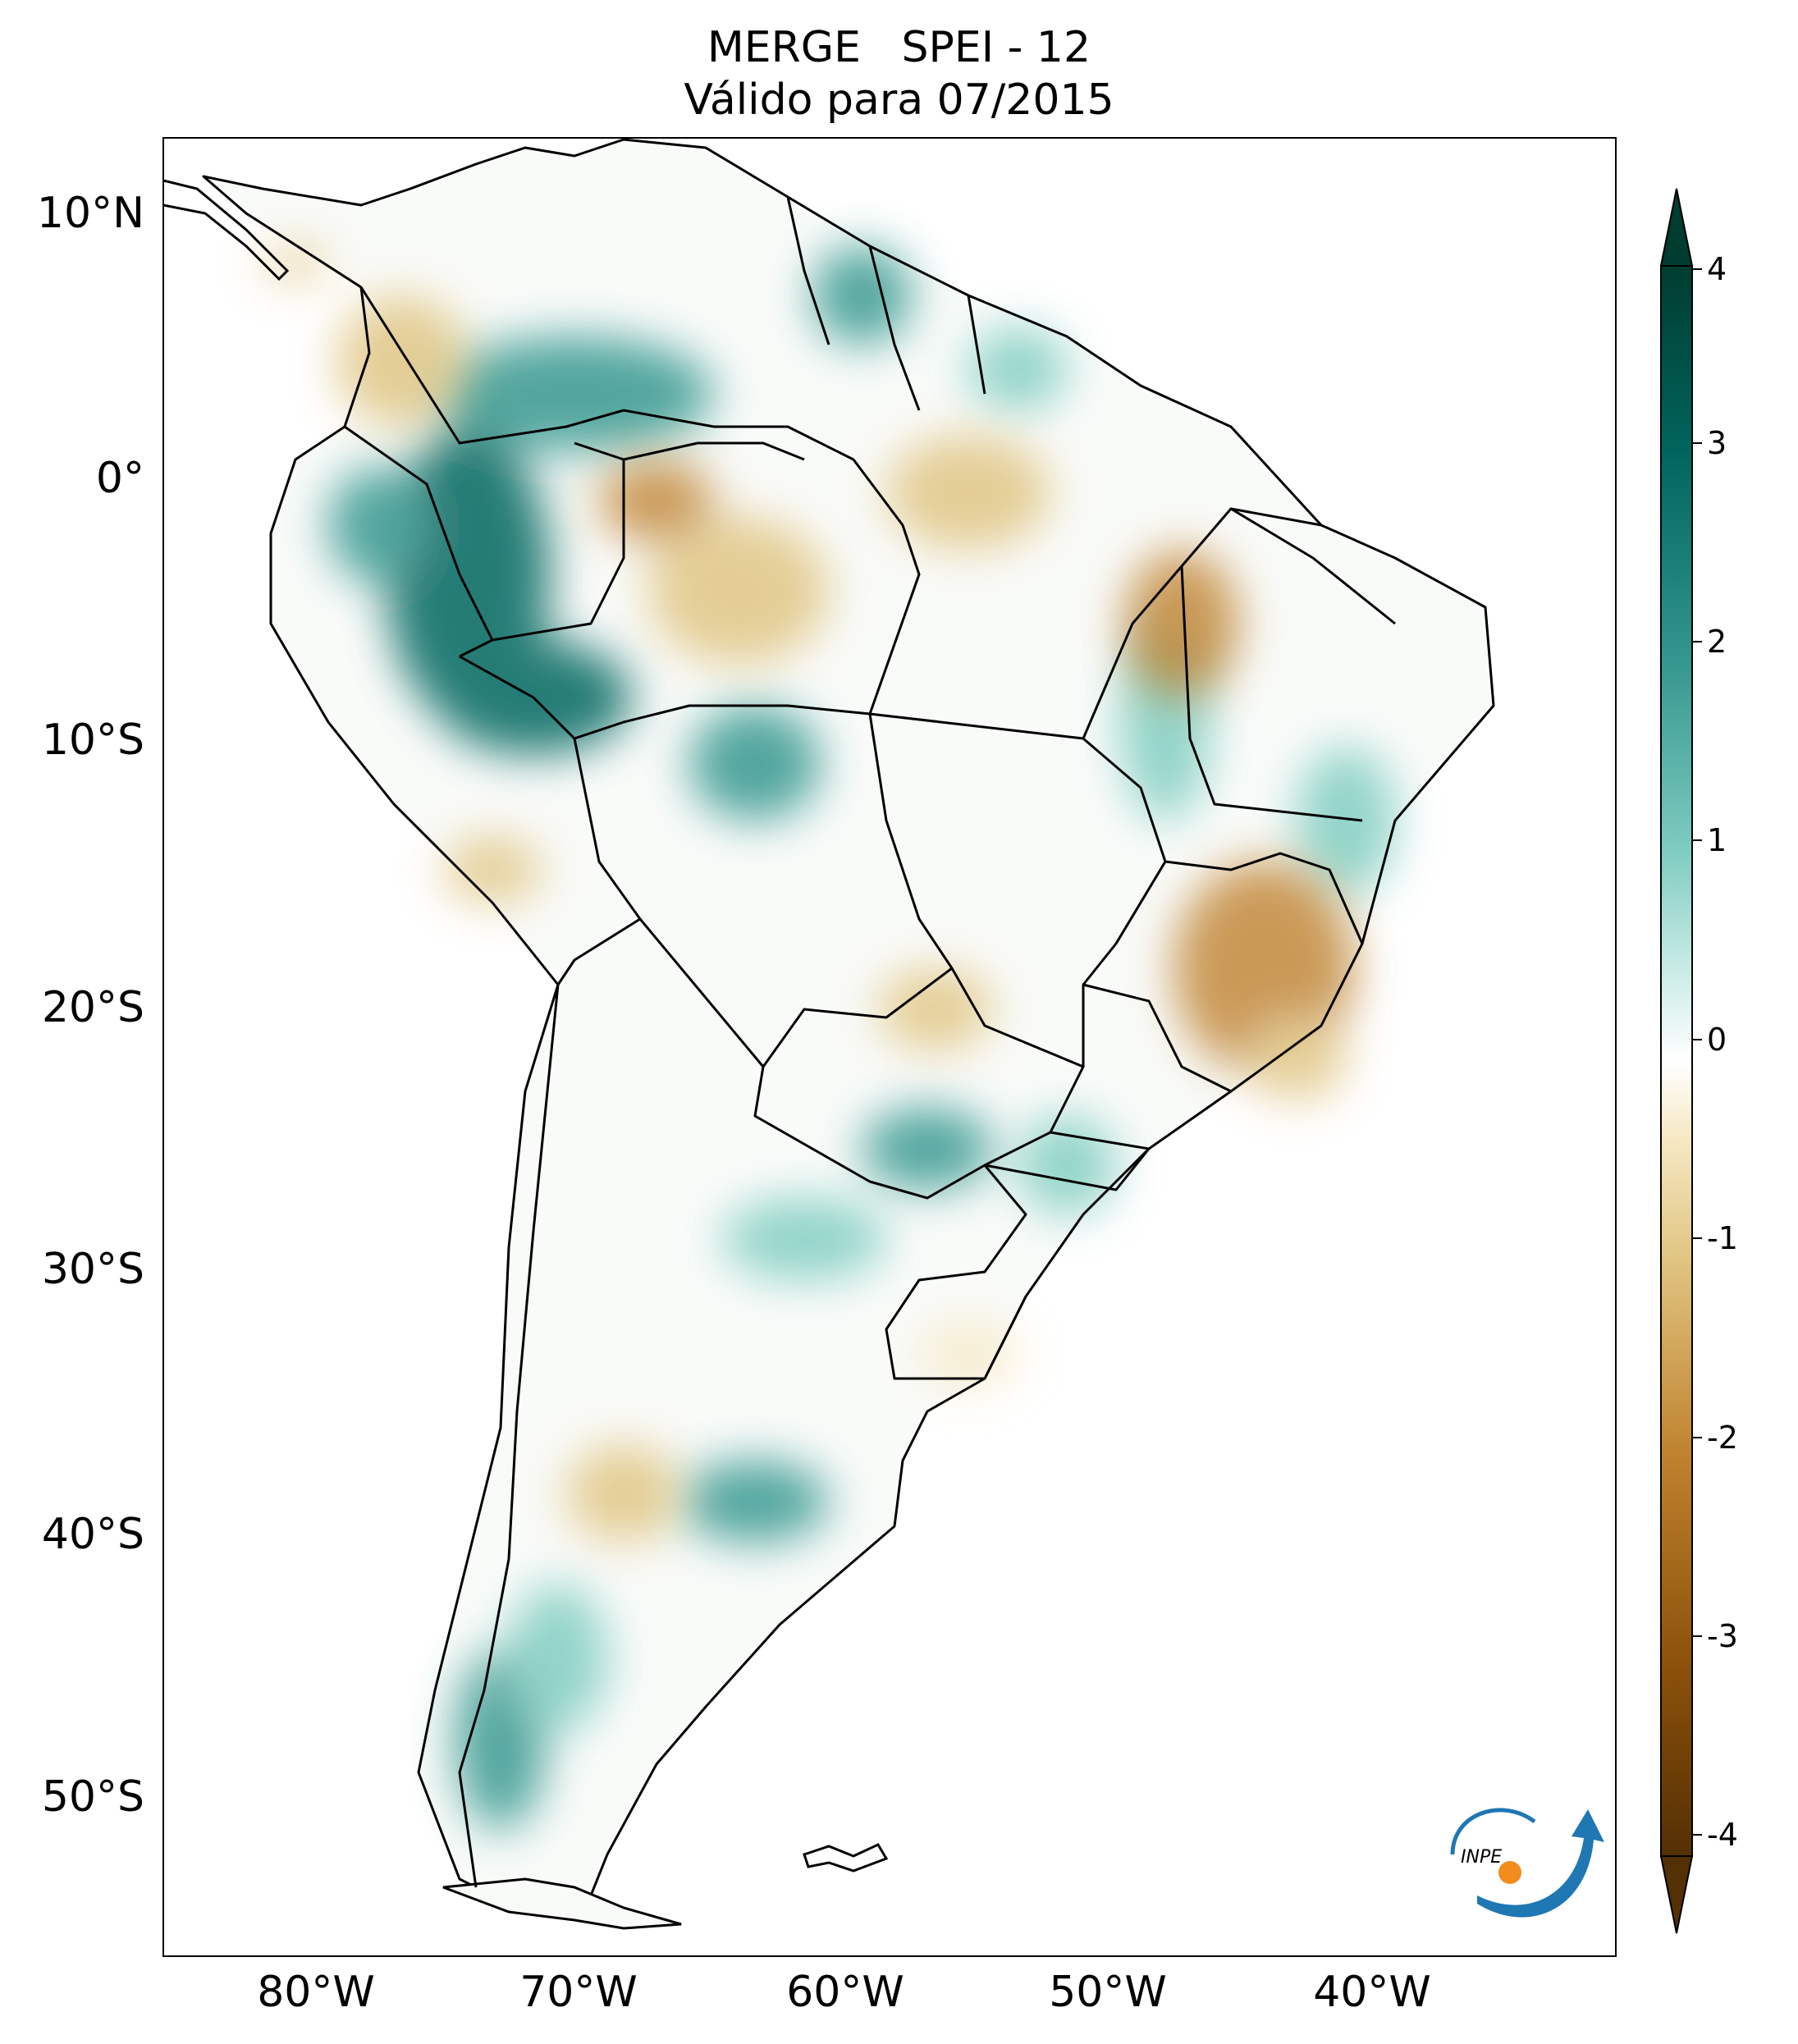 This screenshot has height=2044, width=1798. Describe the element at coordinates (1108, 1993) in the screenshot. I see `lon-label-50w: 50°W` at that location.